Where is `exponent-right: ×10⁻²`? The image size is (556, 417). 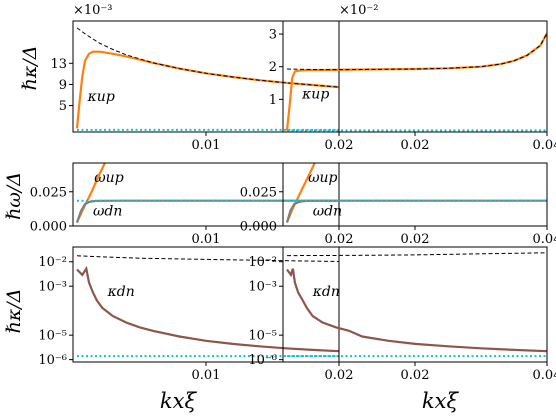 exponent-right: ×10⁻² is located at coordinates (359, 10).